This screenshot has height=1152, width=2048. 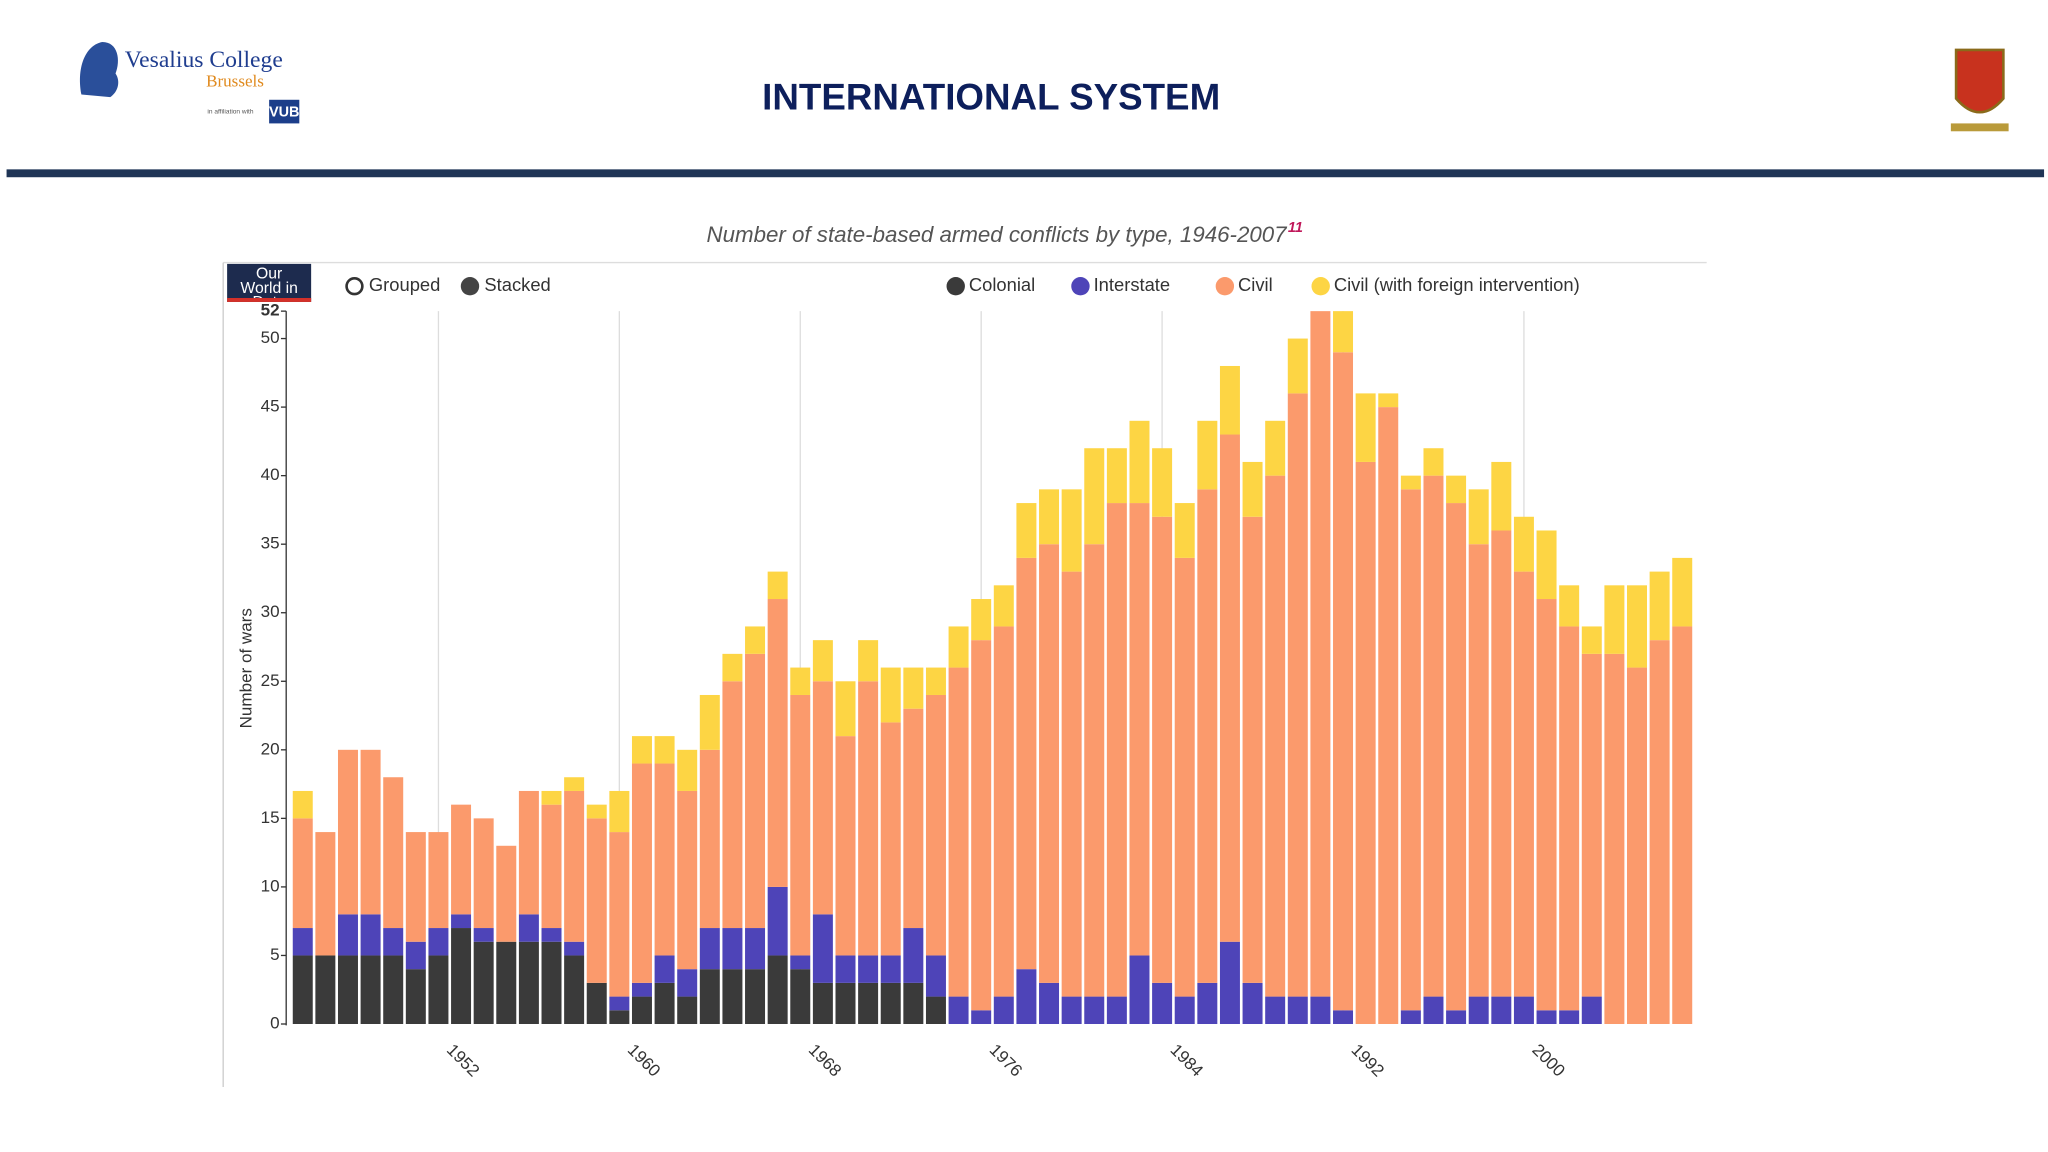 What do you see at coordinates (1006, 1060) in the screenshot?
I see `x-tick-label: 1976` at bounding box center [1006, 1060].